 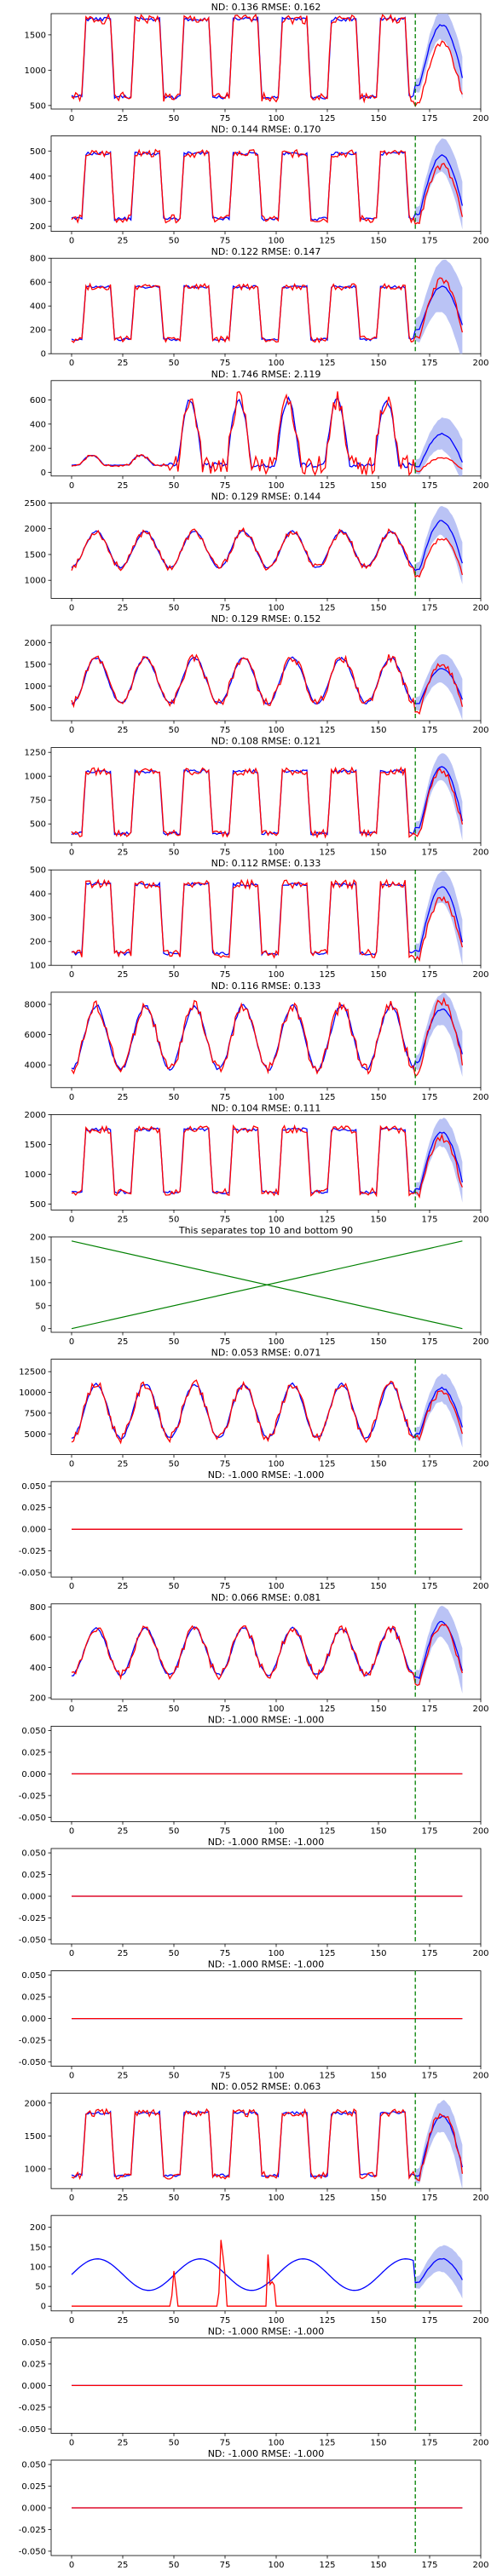 I want to click on subplot-title: ND: 1.746 RMSE: 2.119, so click(x=266, y=375).